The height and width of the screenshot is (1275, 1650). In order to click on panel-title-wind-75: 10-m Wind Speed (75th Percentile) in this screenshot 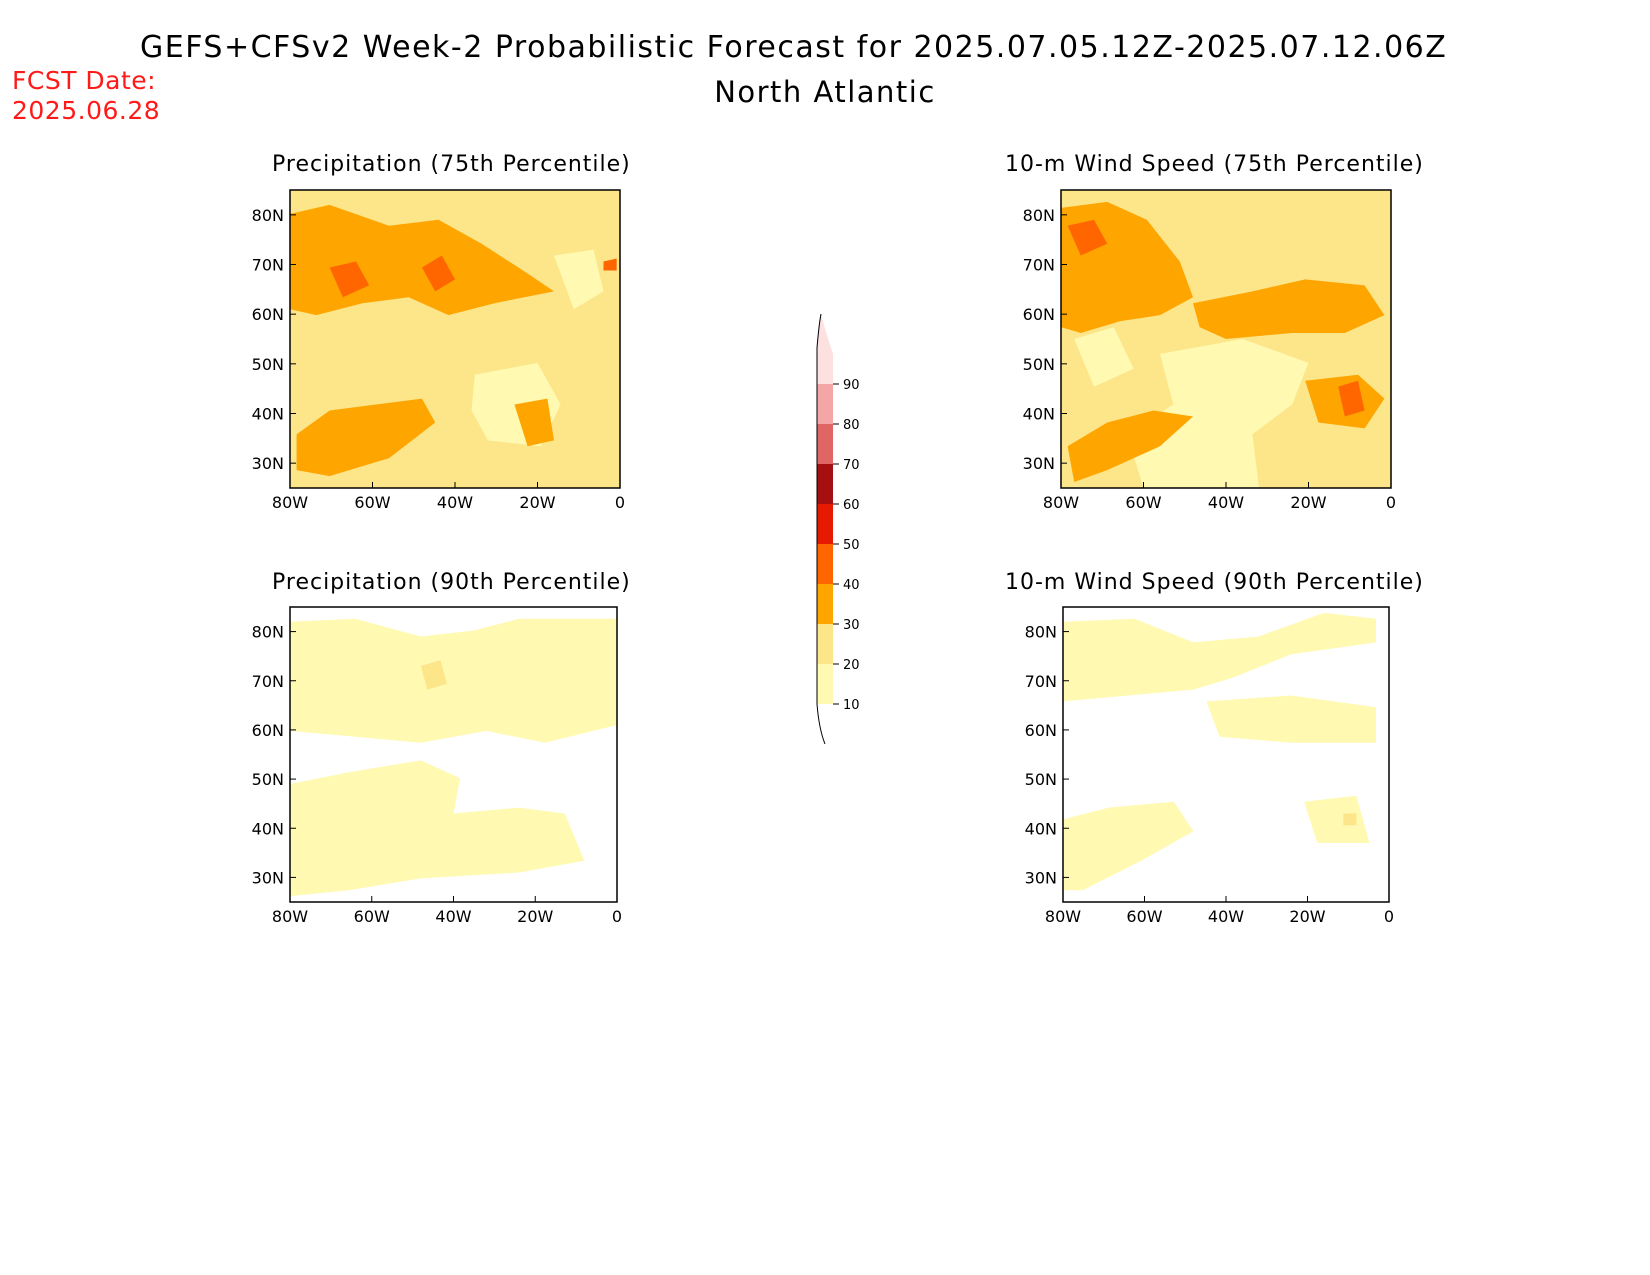, I will do `click(1214, 164)`.